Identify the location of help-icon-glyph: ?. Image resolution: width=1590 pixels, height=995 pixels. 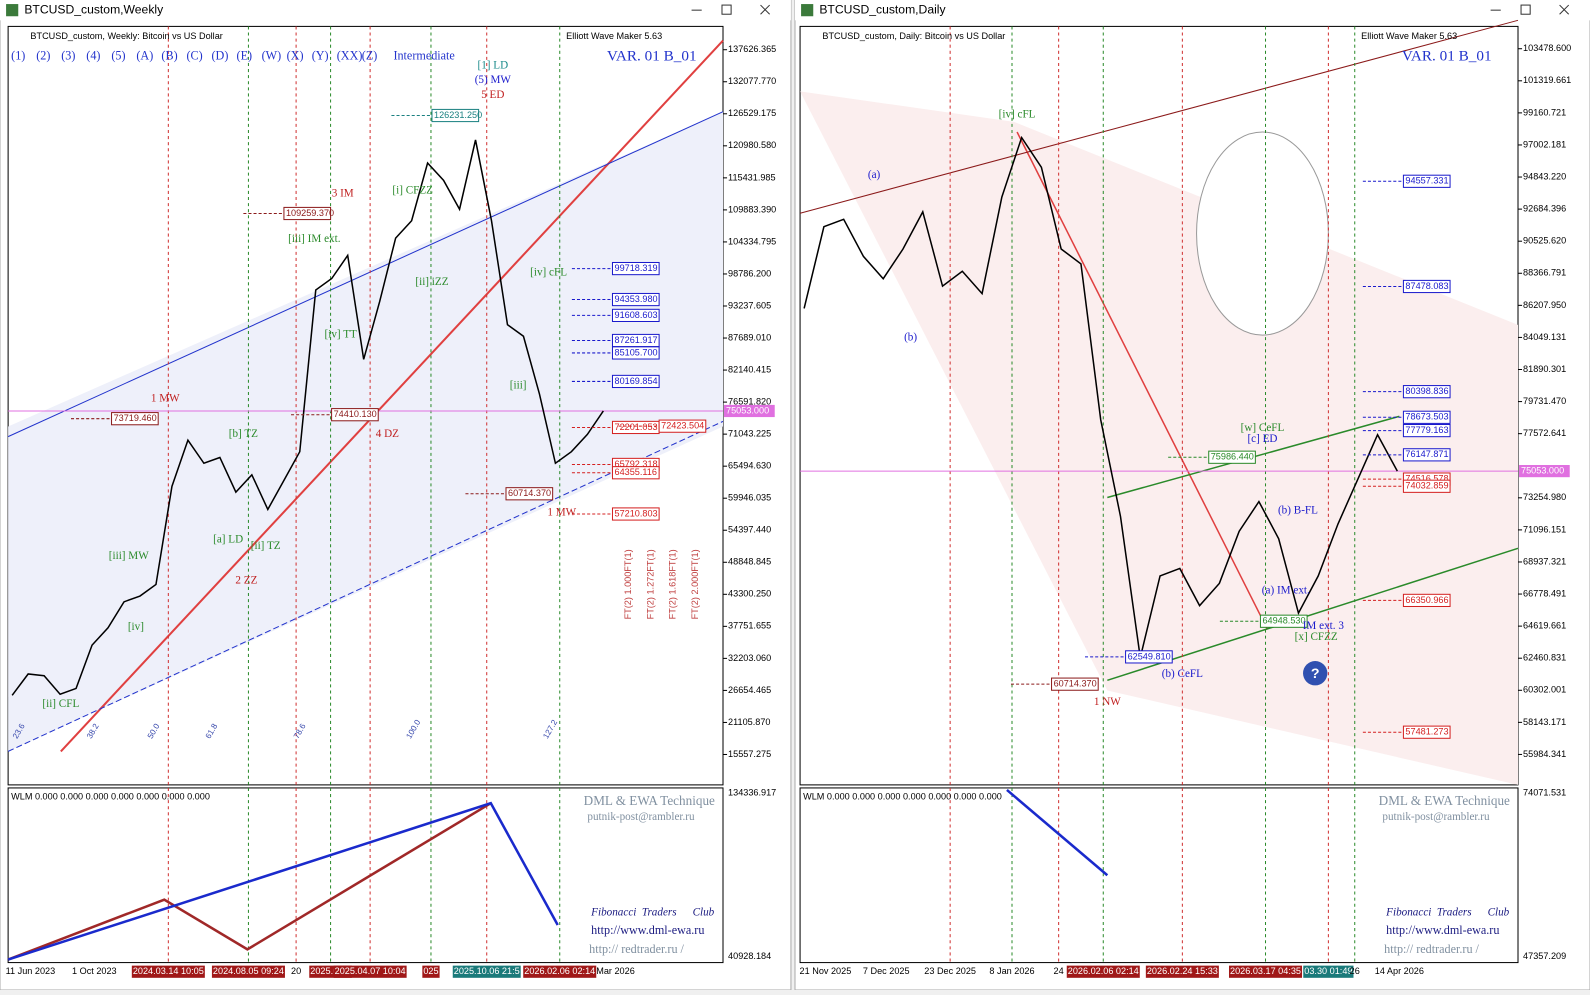
(1315, 674).